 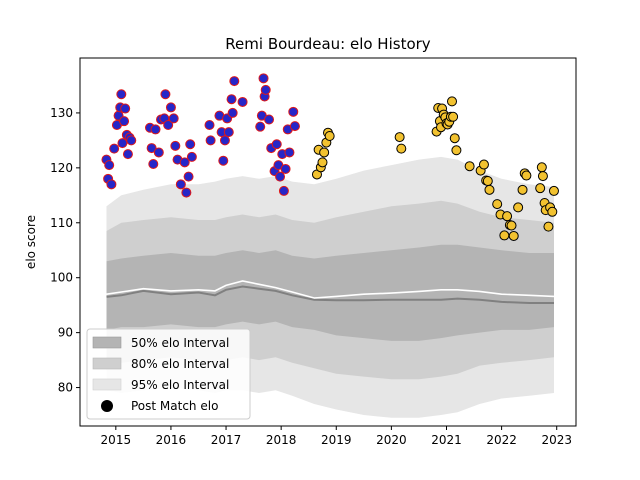 What do you see at coordinates (31, 242) in the screenshot?
I see `y-axis-label: elo score` at bounding box center [31, 242].